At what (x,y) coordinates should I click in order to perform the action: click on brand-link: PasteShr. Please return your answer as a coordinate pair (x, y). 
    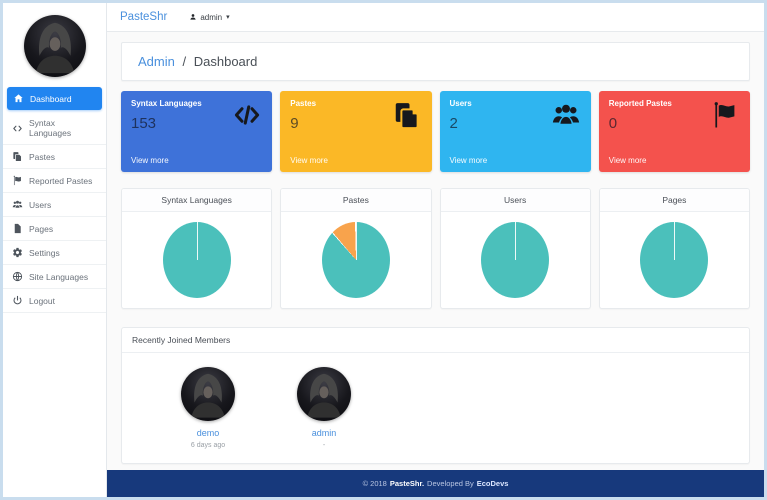
    Looking at the image, I should click on (144, 17).